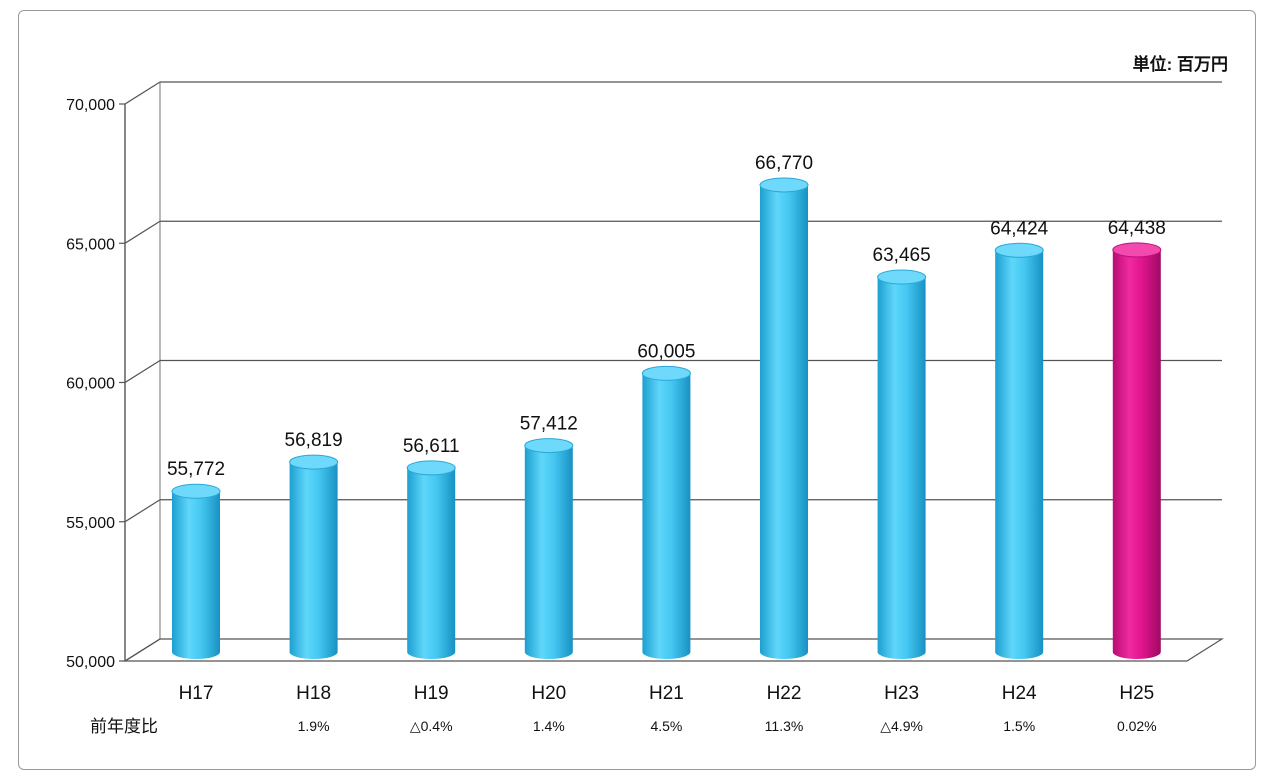 This screenshot has width=1261, height=770. Describe the element at coordinates (431, 726) in the screenshot. I see `yoy-label: △0.4%` at that location.